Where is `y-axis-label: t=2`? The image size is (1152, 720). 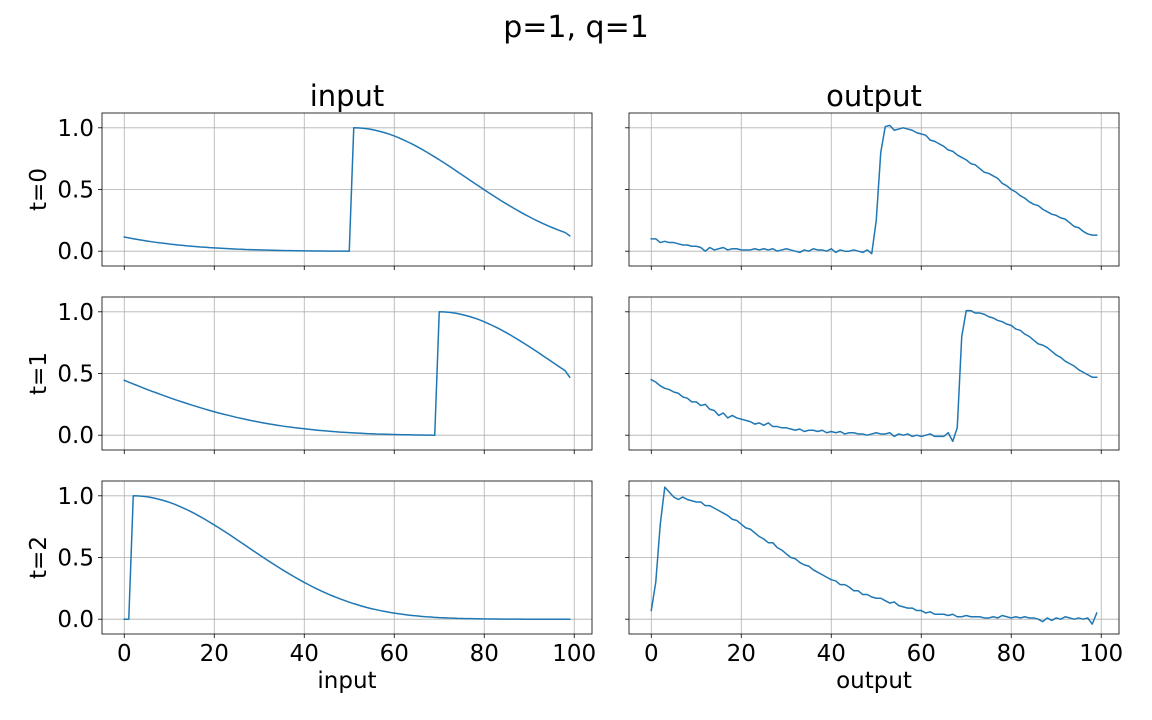
y-axis-label: t=2 is located at coordinates (39, 557).